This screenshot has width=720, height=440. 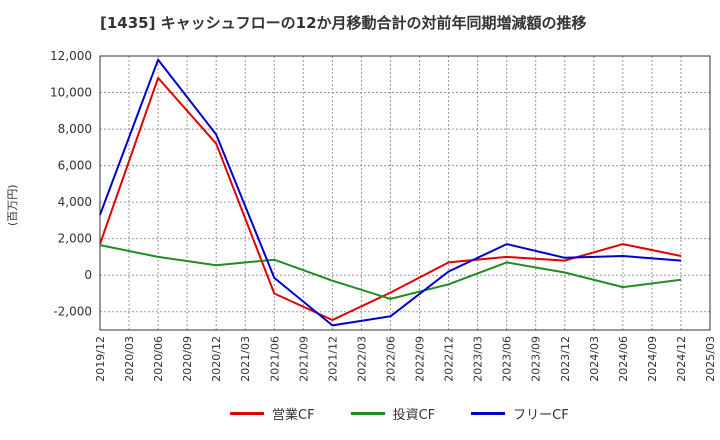 What do you see at coordinates (652, 359) in the screenshot?
I see `x-tick-label: 2024/09` at bounding box center [652, 359].